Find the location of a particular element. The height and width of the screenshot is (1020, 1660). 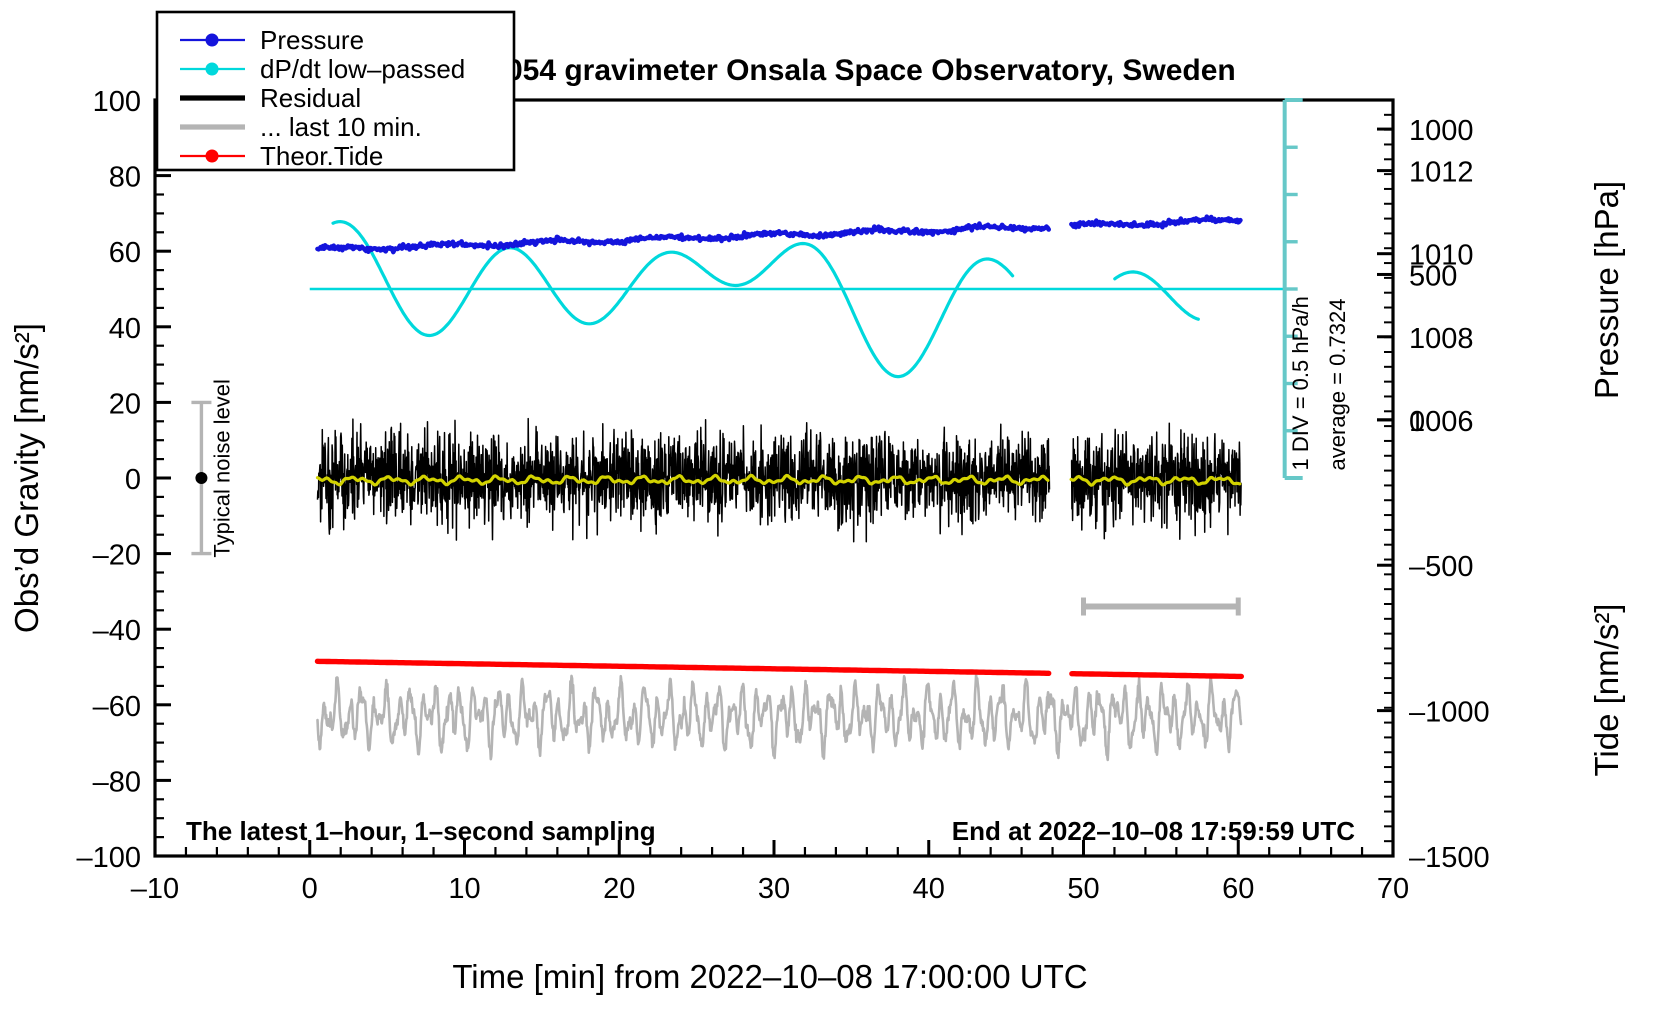

y-left-tick-label: –20 is located at coordinates (117, 556).